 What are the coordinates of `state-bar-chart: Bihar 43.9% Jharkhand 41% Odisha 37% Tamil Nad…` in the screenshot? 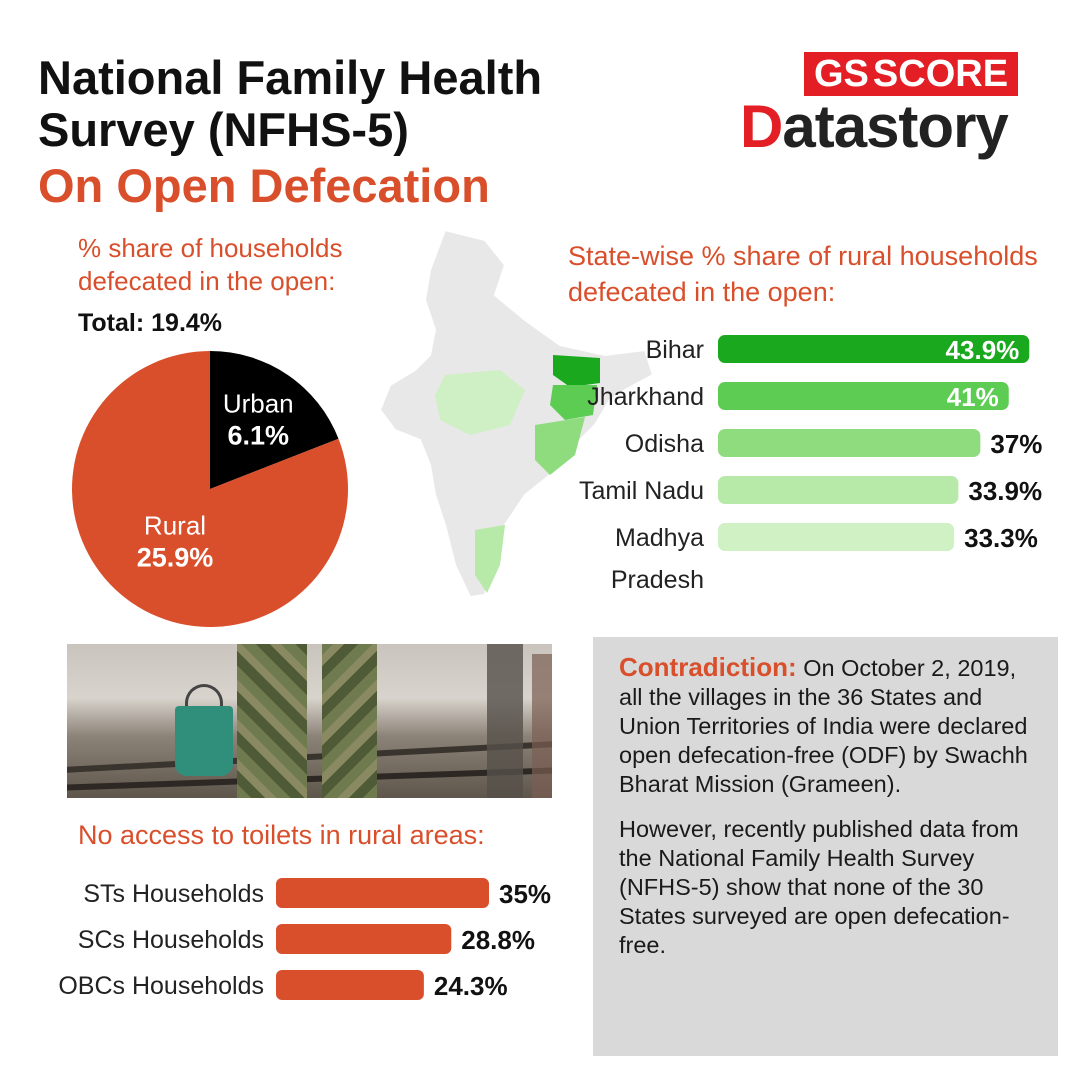 It's located at (810, 464).